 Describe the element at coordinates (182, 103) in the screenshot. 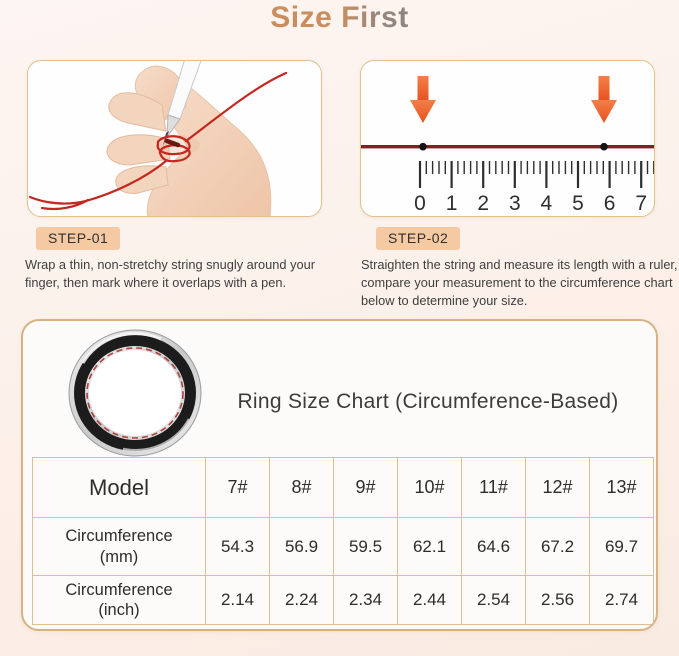

I see `pen-icon` at that location.